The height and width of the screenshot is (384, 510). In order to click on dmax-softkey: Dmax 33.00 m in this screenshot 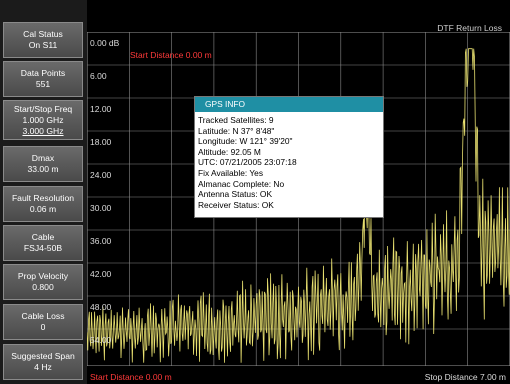, I will do `click(43, 164)`.